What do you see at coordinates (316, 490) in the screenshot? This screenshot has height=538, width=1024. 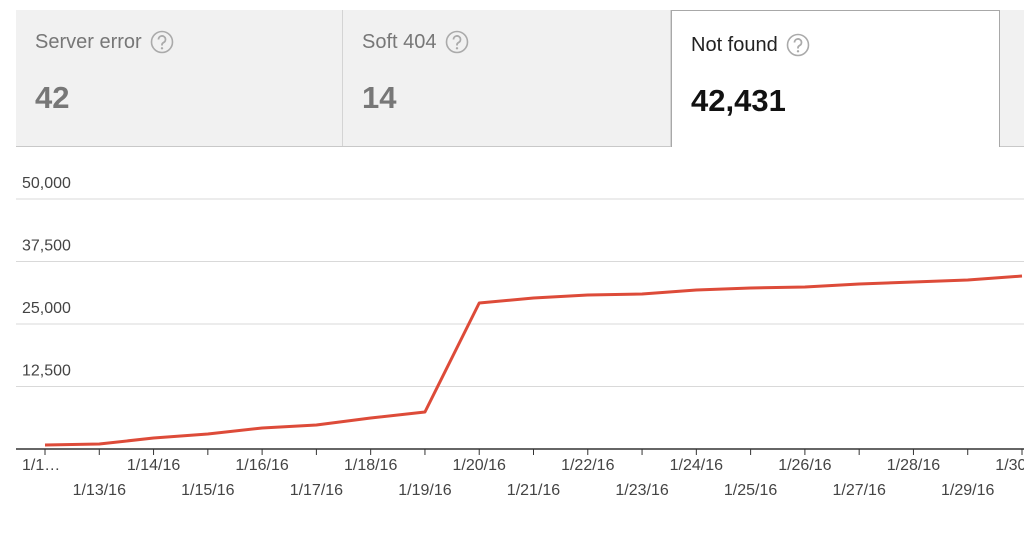 I see `x-tick-label: 1/17/16` at bounding box center [316, 490].